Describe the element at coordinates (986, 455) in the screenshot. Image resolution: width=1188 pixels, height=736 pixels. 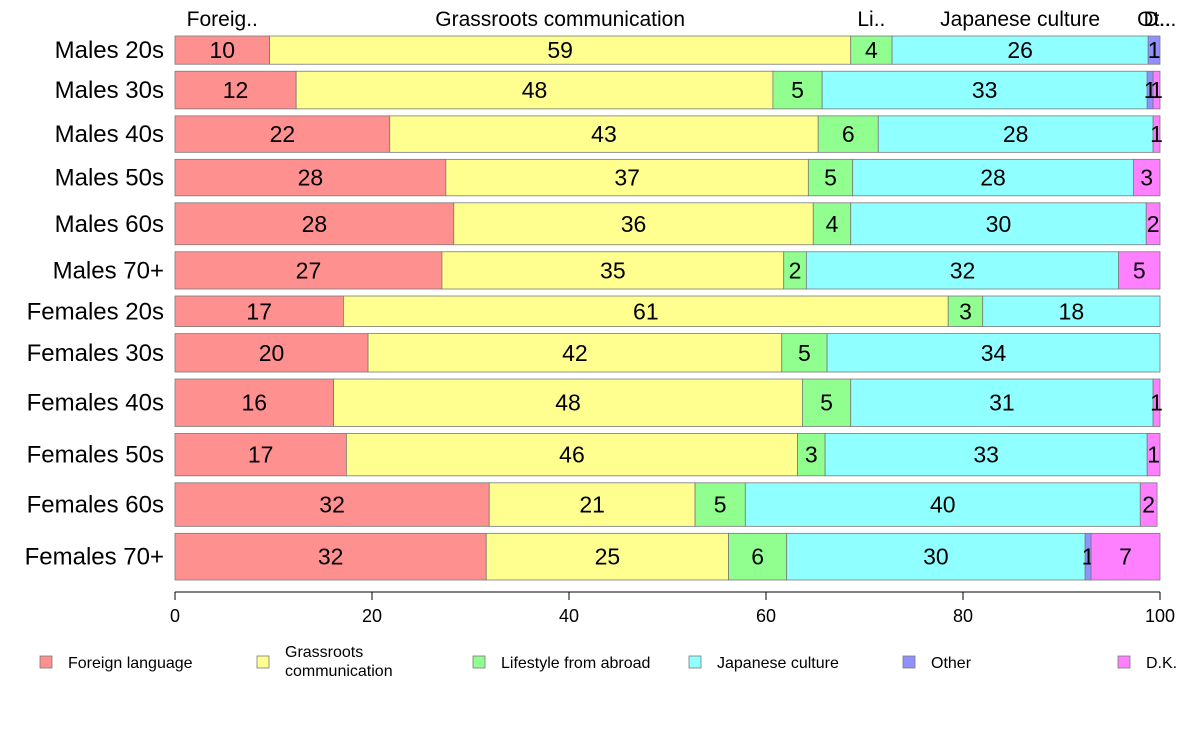
I see `data-label: 33` at that location.